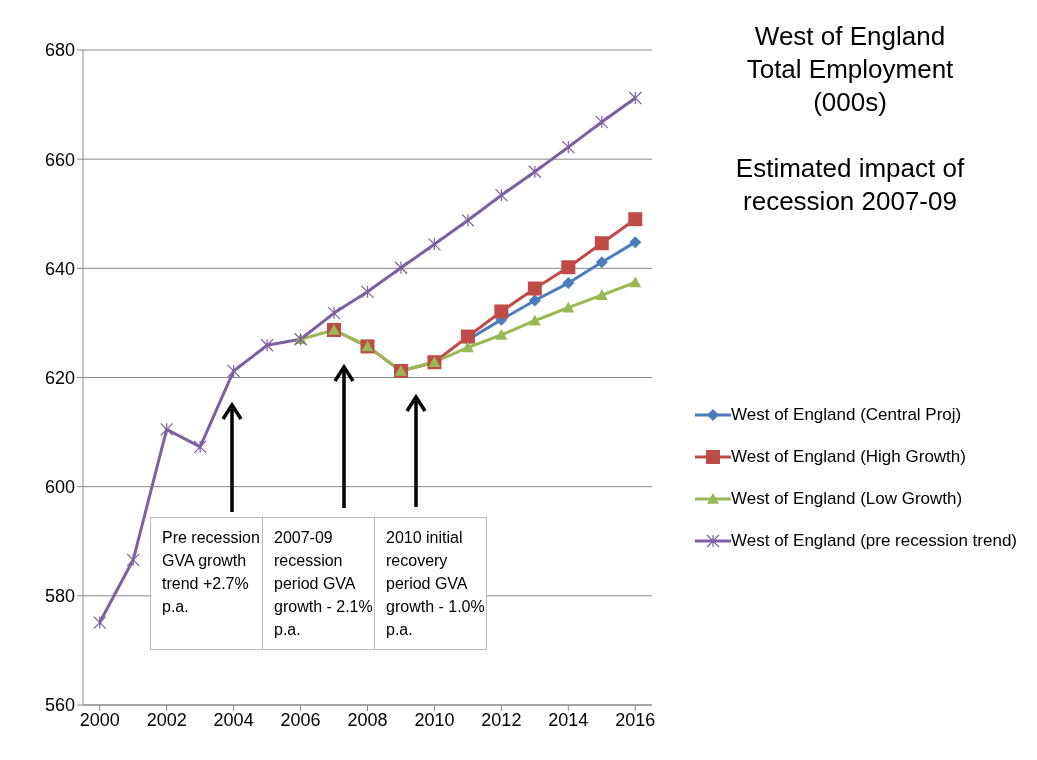 Image resolution: width=1037 pixels, height=760 pixels. I want to click on x-tick-label: 2012, so click(501, 719).